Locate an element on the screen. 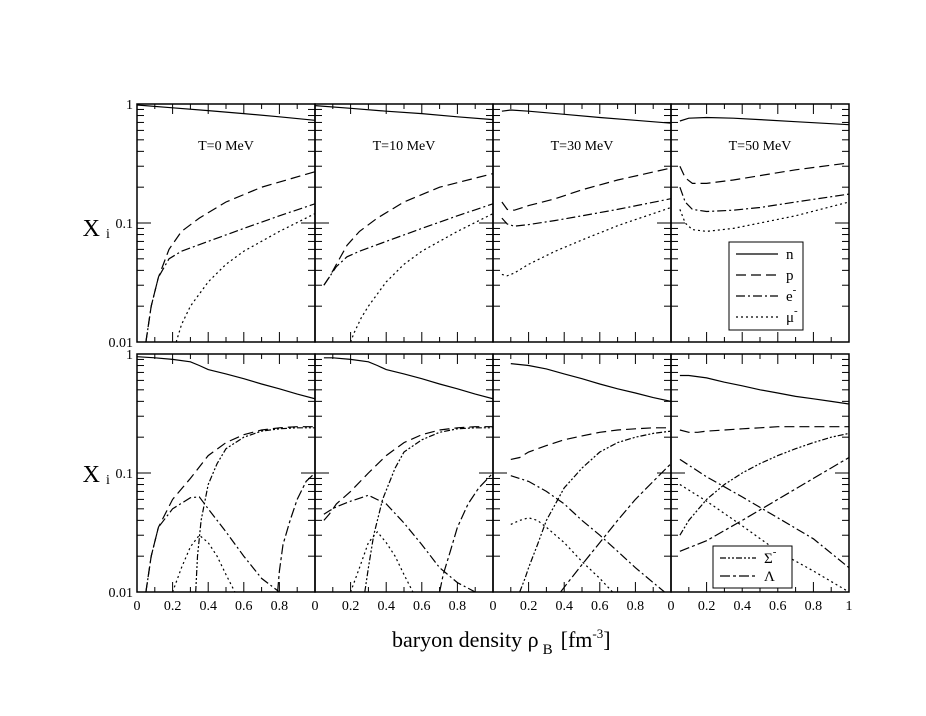 The height and width of the screenshot is (716, 926). panel-title: T=50 MeV is located at coordinates (760, 146).